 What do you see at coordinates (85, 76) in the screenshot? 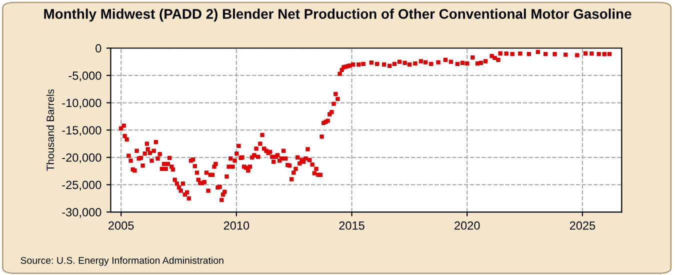
I see `y-tick-label: -5,000` at bounding box center [85, 76].